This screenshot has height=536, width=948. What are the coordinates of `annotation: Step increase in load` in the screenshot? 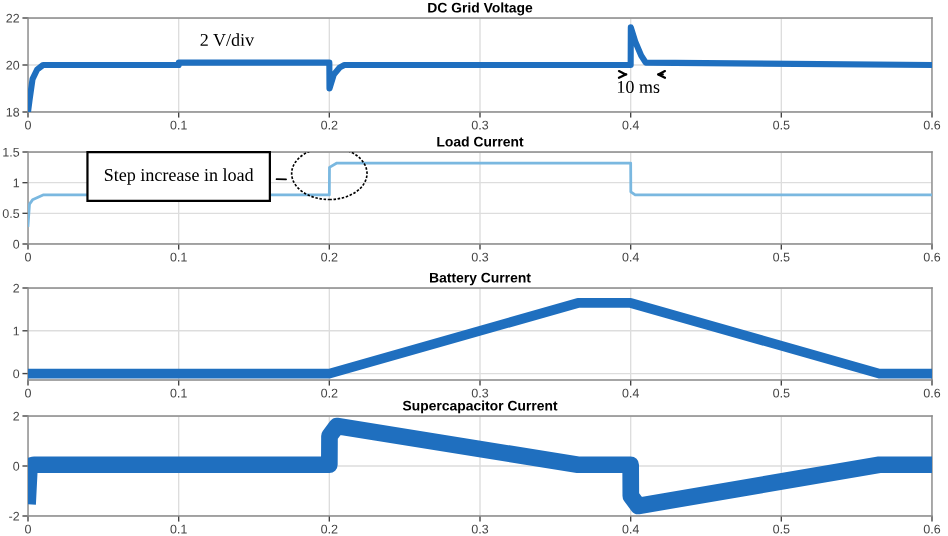 It's located at (179, 176).